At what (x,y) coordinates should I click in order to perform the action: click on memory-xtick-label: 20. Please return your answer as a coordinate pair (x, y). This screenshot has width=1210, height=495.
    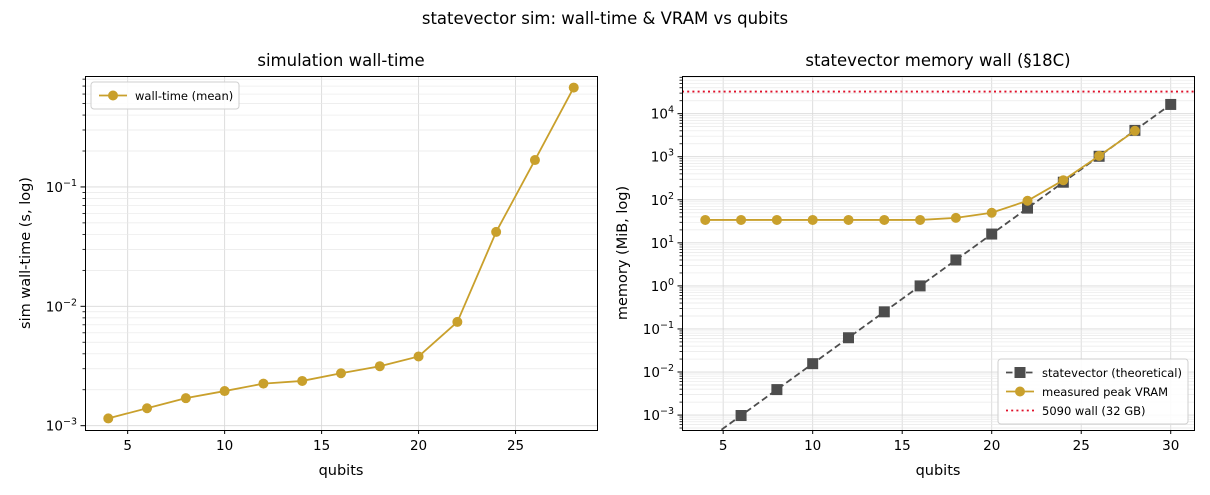
    Looking at the image, I should click on (991, 446).